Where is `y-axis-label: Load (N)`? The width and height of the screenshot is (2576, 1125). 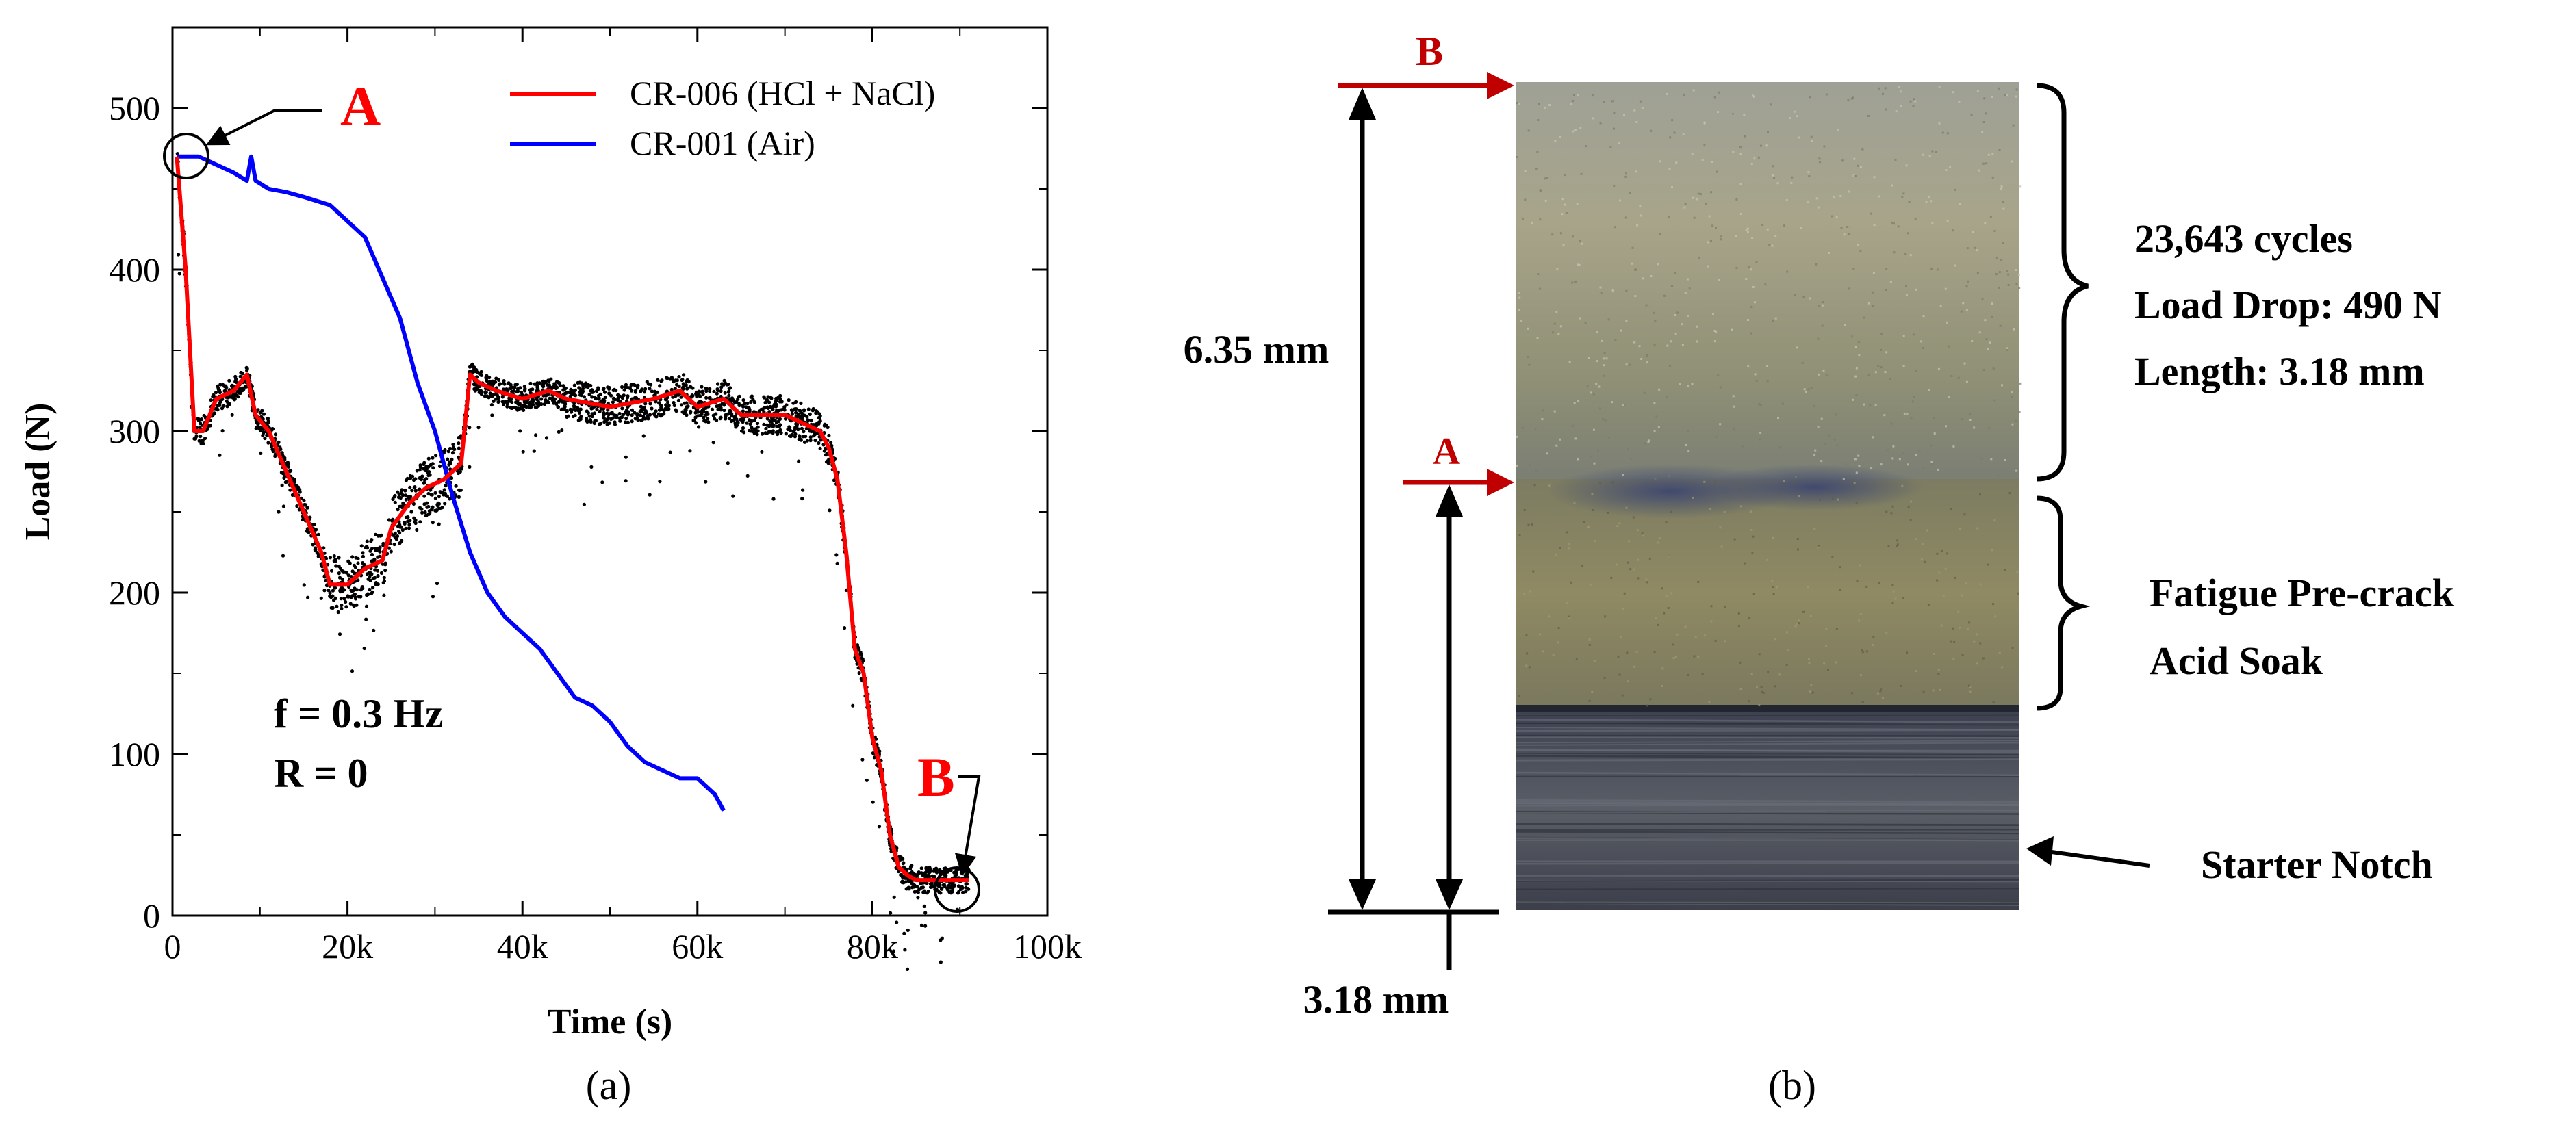 y-axis-label: Load (N) is located at coordinates (38, 472).